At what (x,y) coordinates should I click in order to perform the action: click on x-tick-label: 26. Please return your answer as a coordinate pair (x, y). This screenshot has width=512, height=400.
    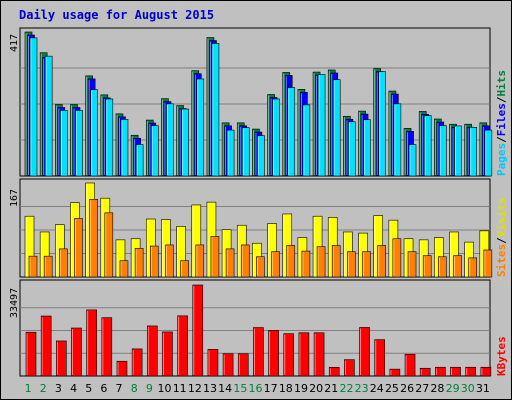
    Looking at the image, I should click on (407, 388).